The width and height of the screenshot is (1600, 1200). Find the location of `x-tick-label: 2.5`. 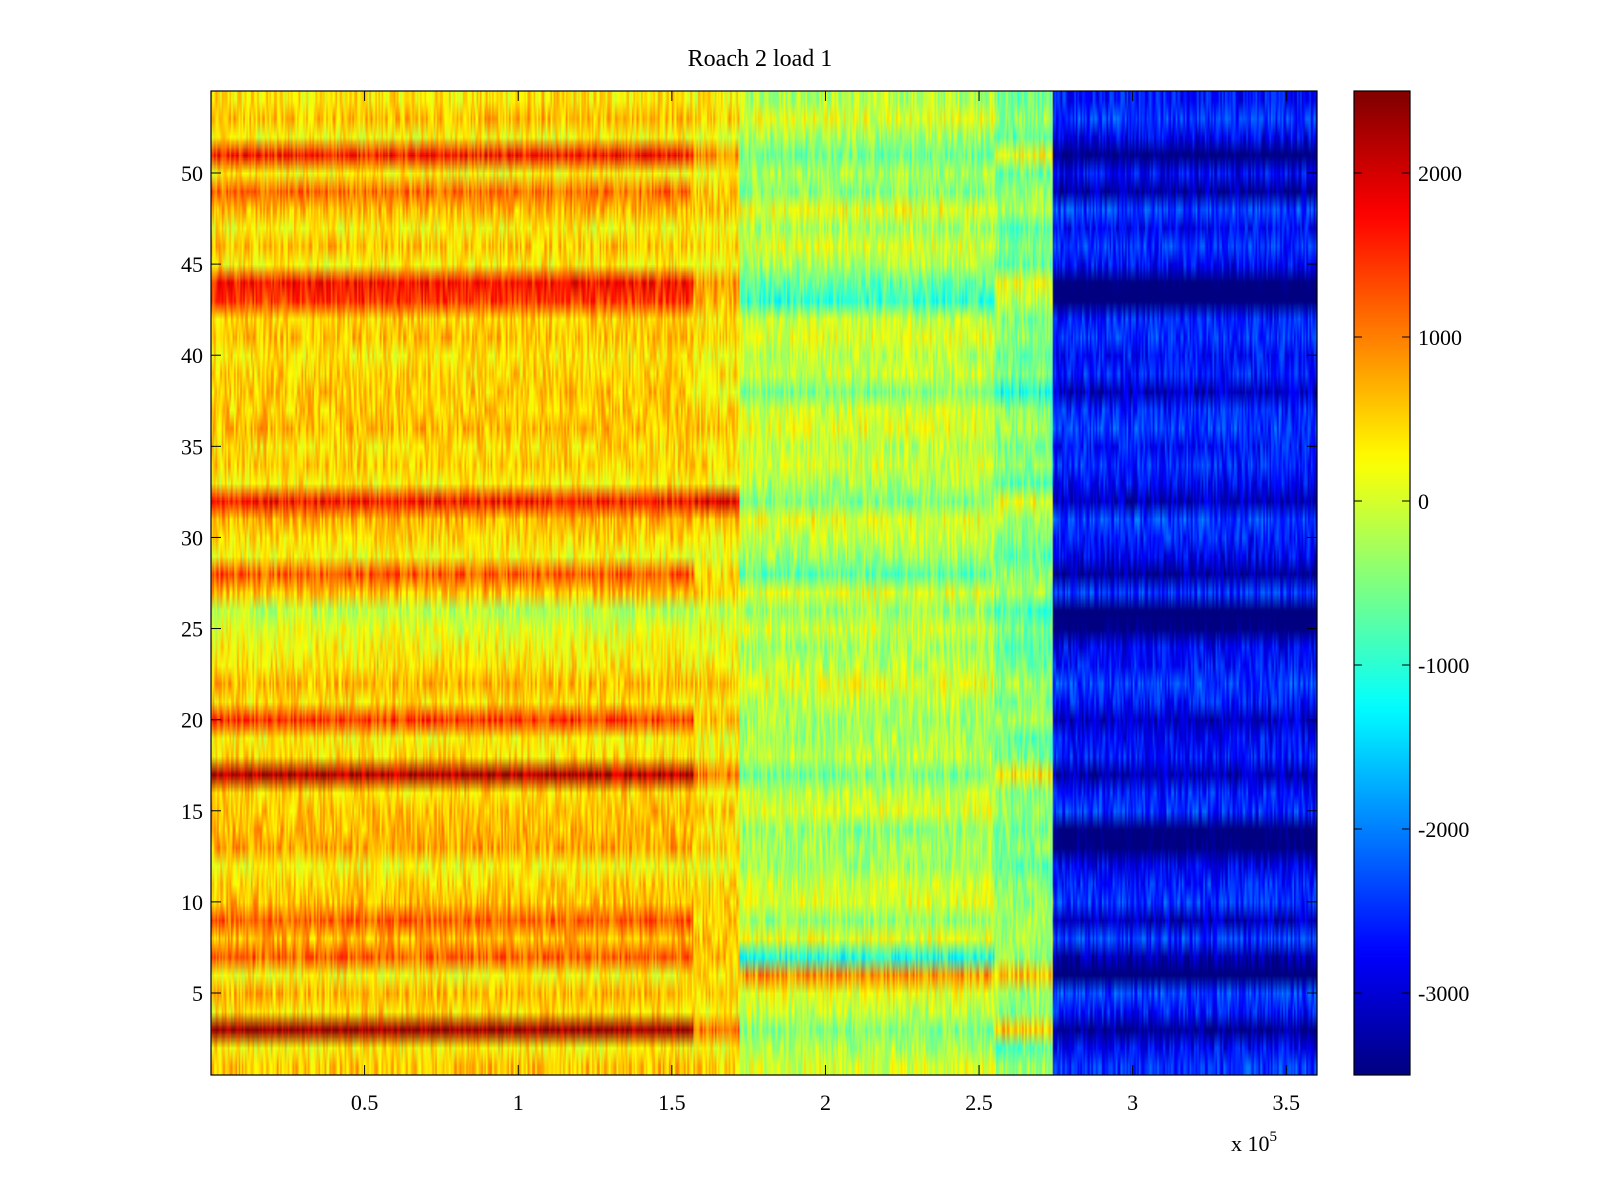

x-tick-label: 2.5 is located at coordinates (979, 1102).